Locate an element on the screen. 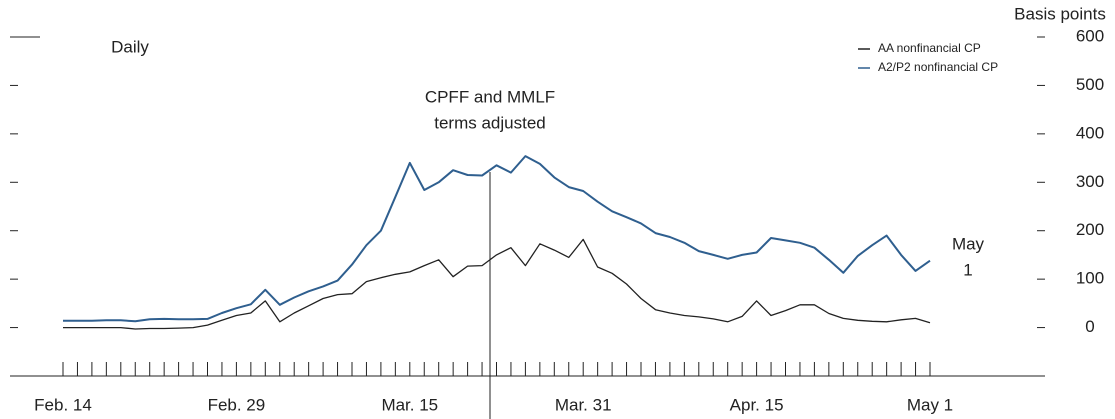  legend-label: A2/P2 nonfinancial CP is located at coordinates (938, 67).